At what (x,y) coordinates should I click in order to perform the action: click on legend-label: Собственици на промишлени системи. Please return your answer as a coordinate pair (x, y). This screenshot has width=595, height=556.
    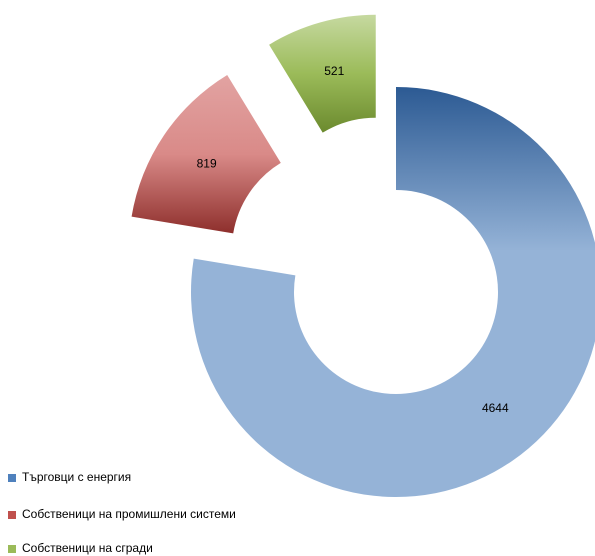
    Looking at the image, I should click on (129, 514).